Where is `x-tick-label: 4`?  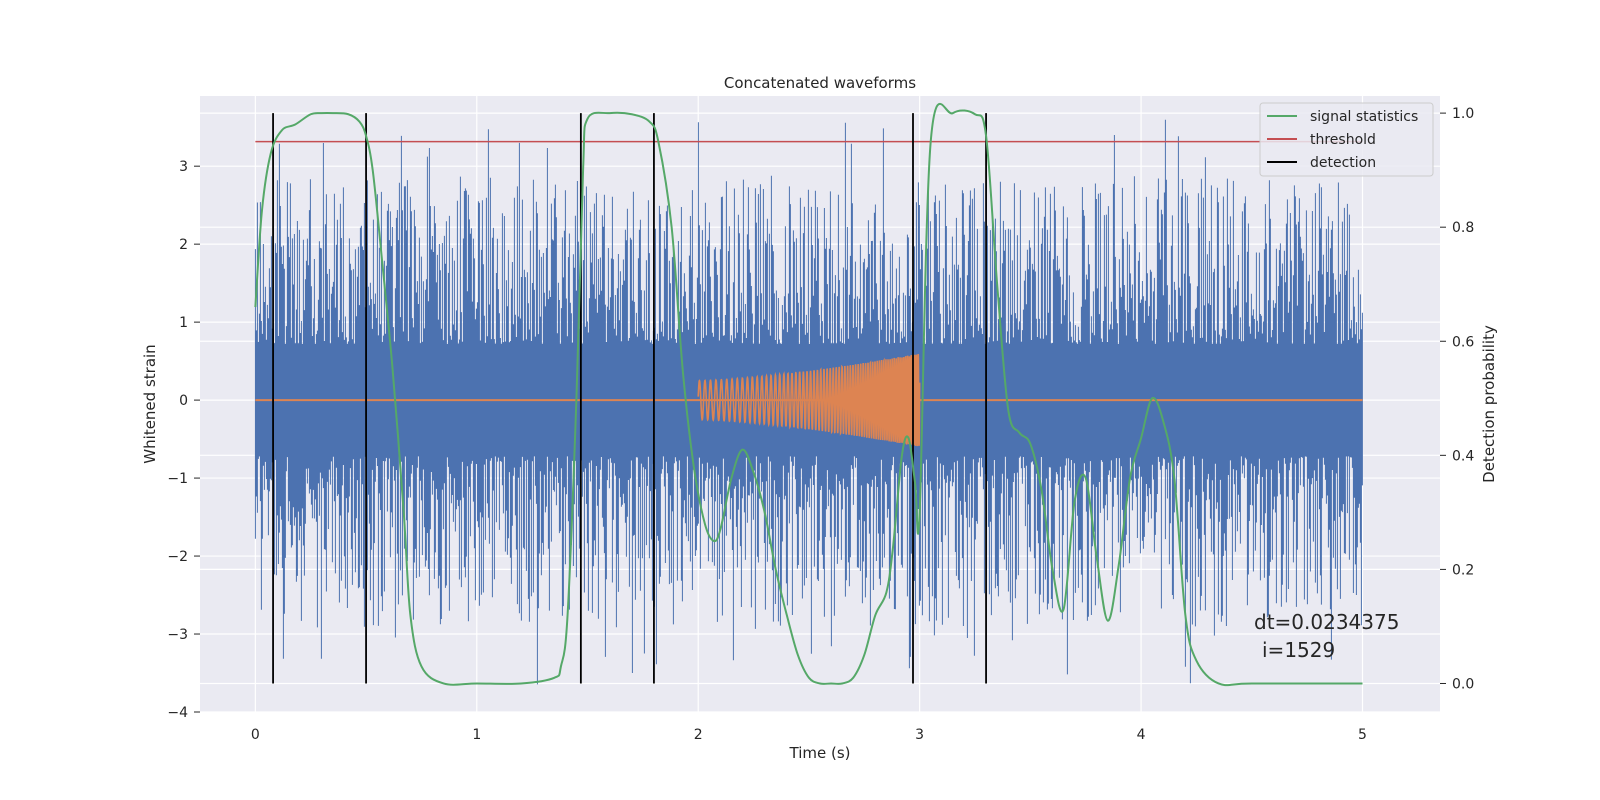
x-tick-label: 4 is located at coordinates (1141, 735).